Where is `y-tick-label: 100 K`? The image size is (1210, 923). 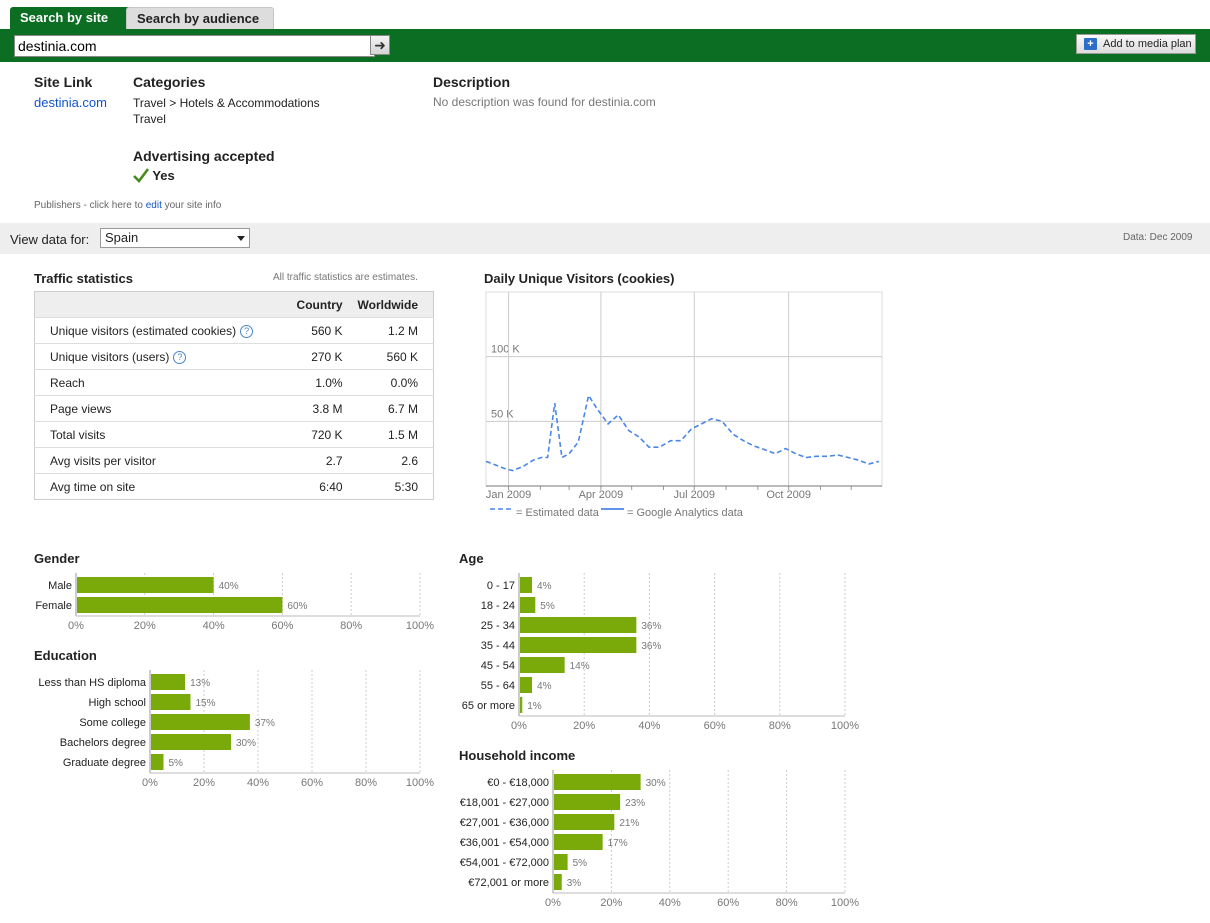
y-tick-label: 100 K is located at coordinates (505, 350).